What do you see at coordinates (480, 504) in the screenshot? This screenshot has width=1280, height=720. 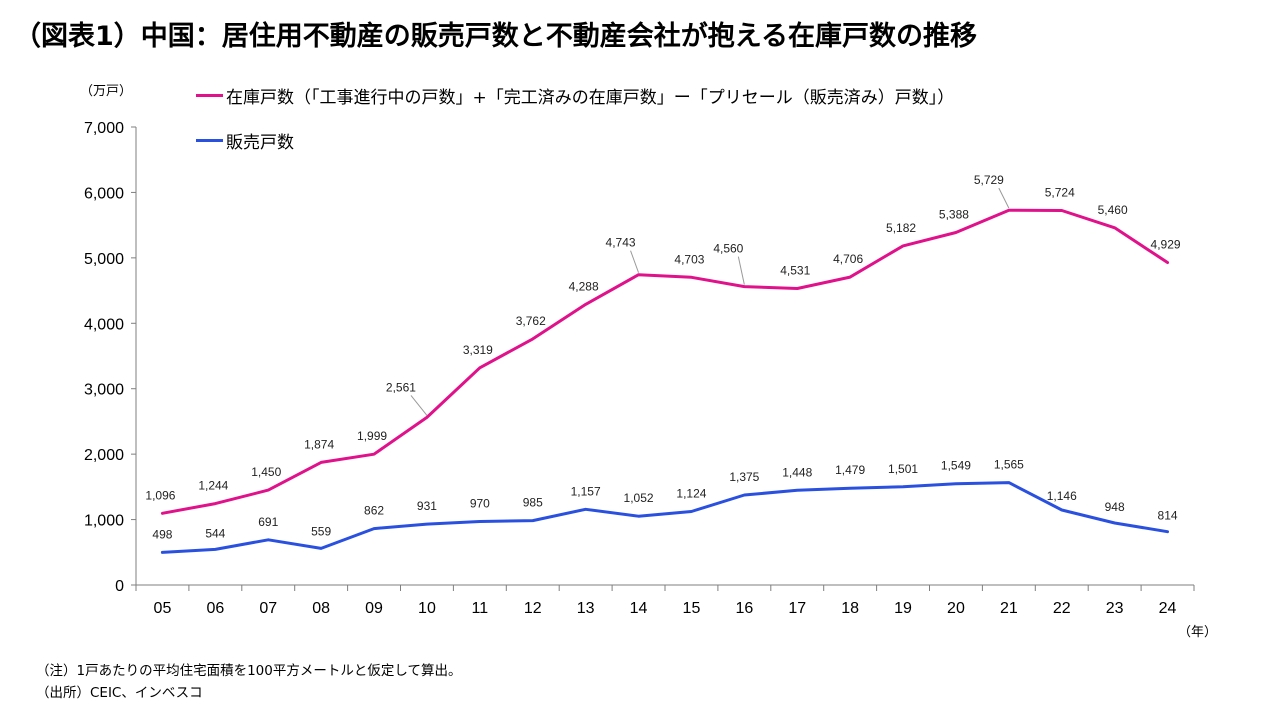 I see `data-label-sales: 970` at bounding box center [480, 504].